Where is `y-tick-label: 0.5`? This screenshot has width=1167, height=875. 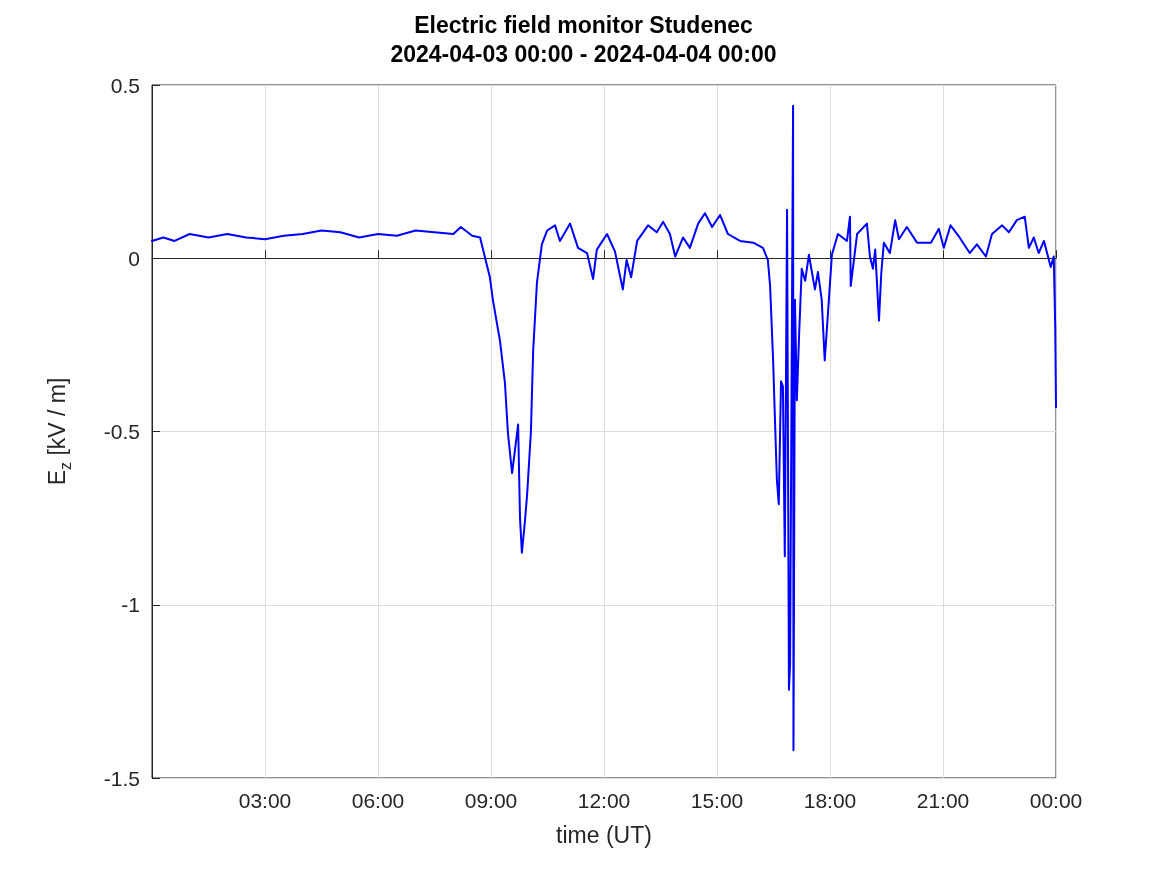 y-tick-label: 0.5 is located at coordinates (125, 85).